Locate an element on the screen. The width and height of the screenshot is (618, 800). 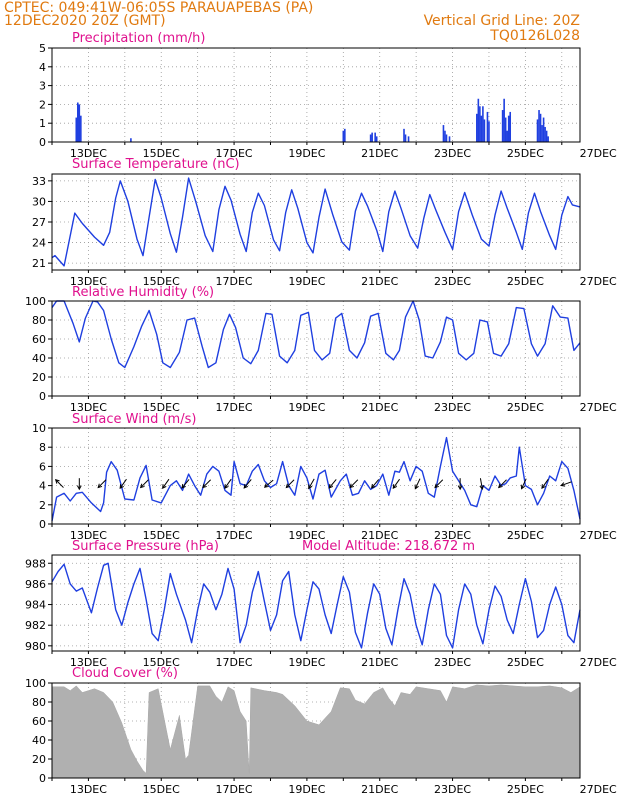
cloud-cover-area is located at coordinates (316, 731).